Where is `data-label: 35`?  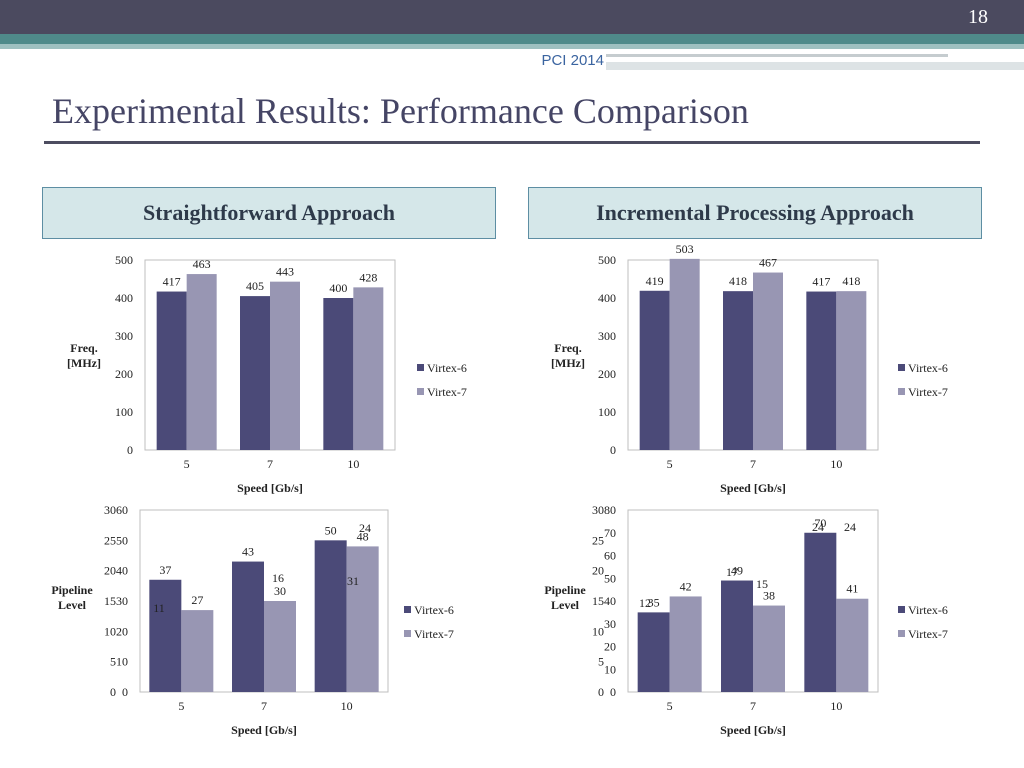 data-label: 35 is located at coordinates (654, 602).